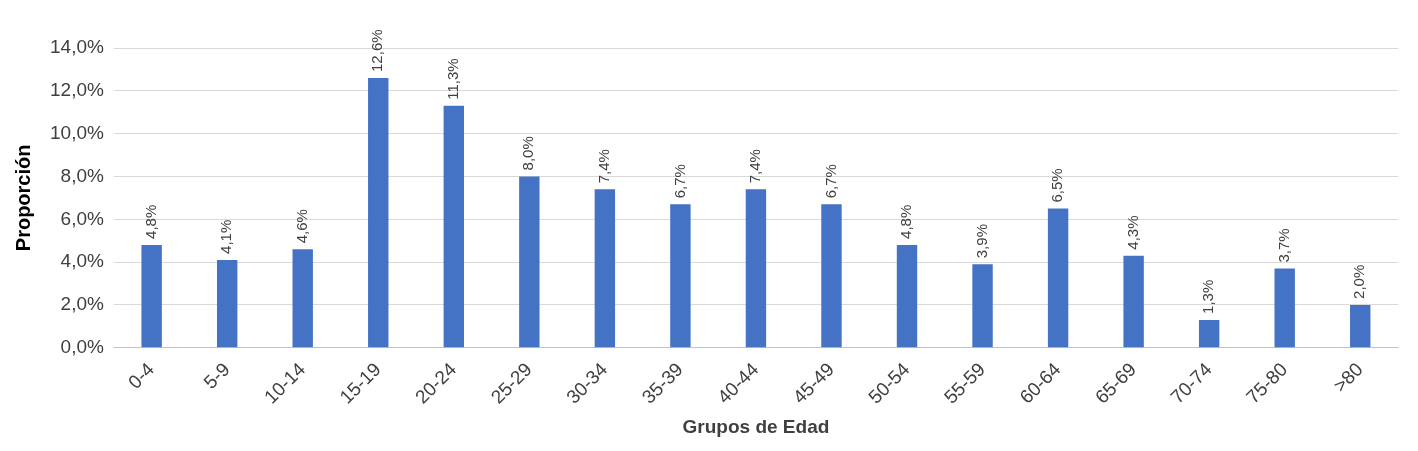 This screenshot has width=1418, height=451. What do you see at coordinates (22, 198) in the screenshot?
I see `y-axis-title: Proporción` at bounding box center [22, 198].